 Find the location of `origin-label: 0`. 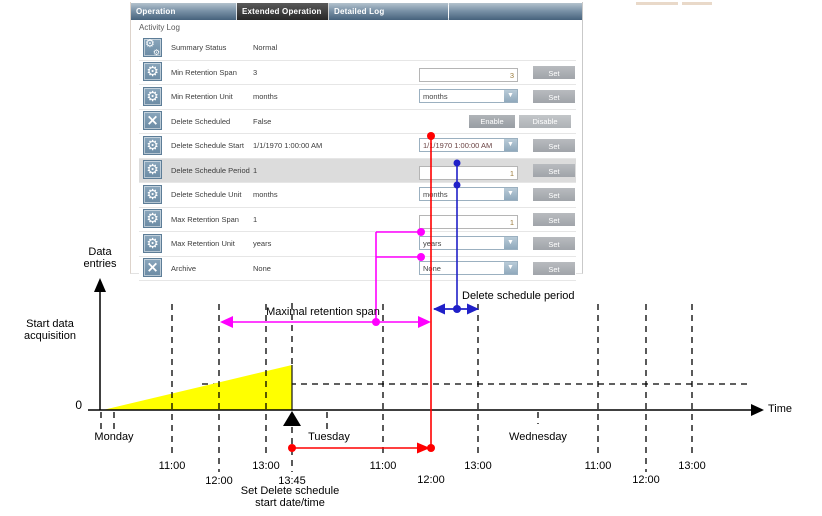

origin-label: 0 is located at coordinates (78, 405).